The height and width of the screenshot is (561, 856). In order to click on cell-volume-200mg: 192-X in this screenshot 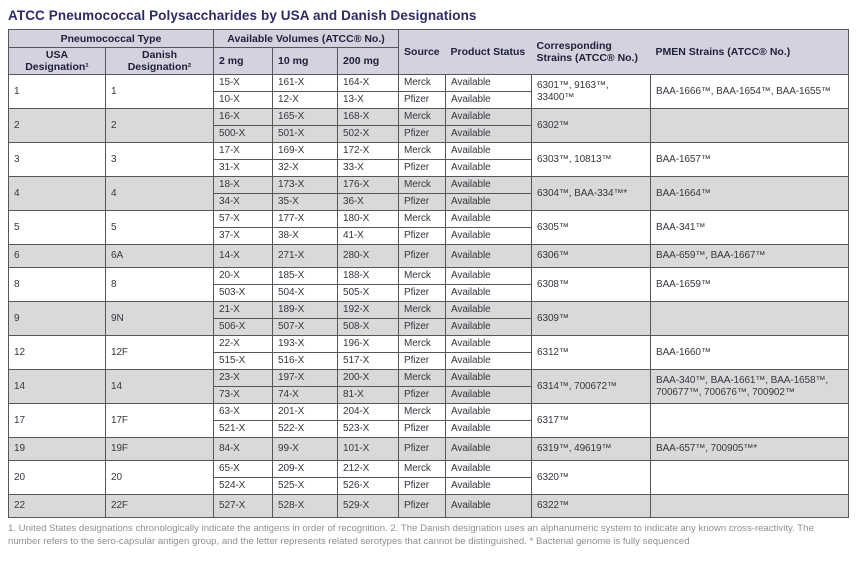, I will do `click(368, 310)`.